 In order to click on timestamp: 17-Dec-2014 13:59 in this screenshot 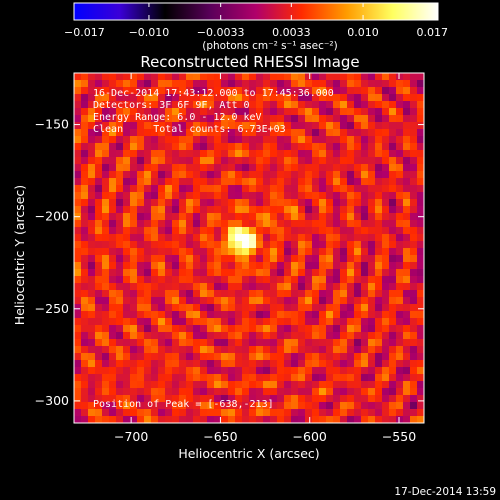, I will do `click(445, 492)`.